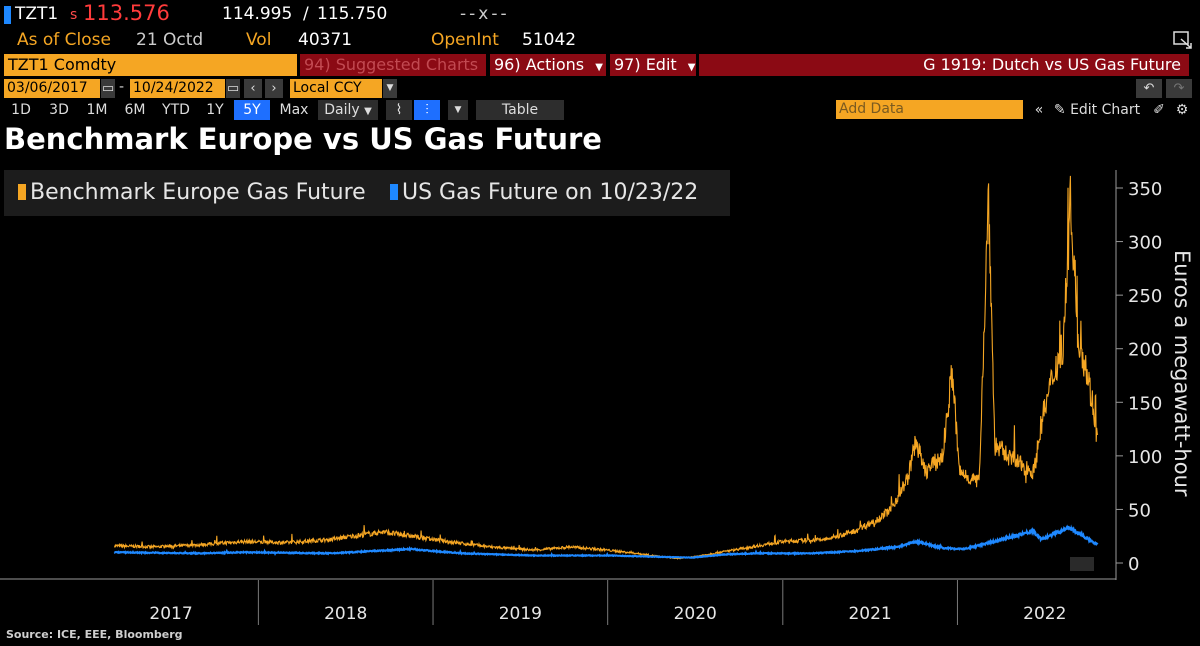  What do you see at coordinates (274, 88) in the screenshot?
I see `next-period-icon: ›` at bounding box center [274, 88].